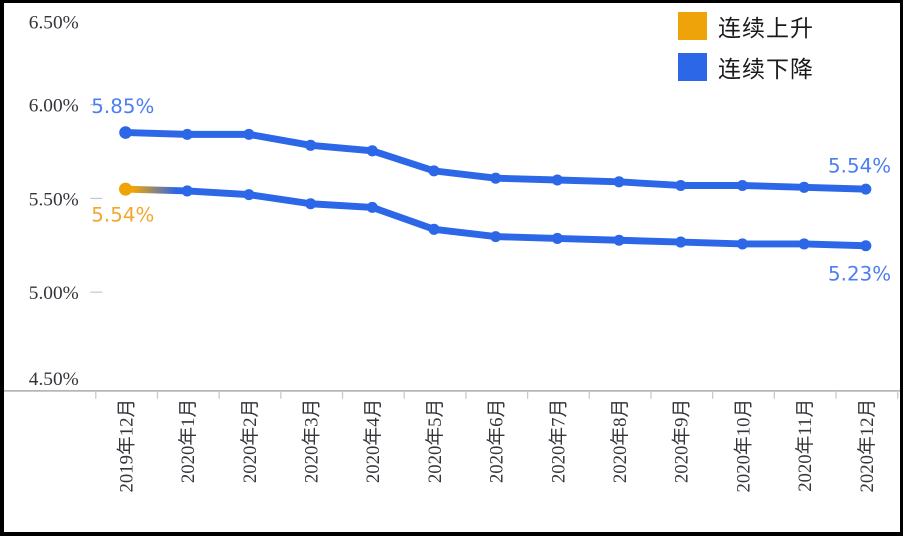  What do you see at coordinates (54, 23) in the screenshot?
I see `y-tick-label: 6.50%` at bounding box center [54, 23].